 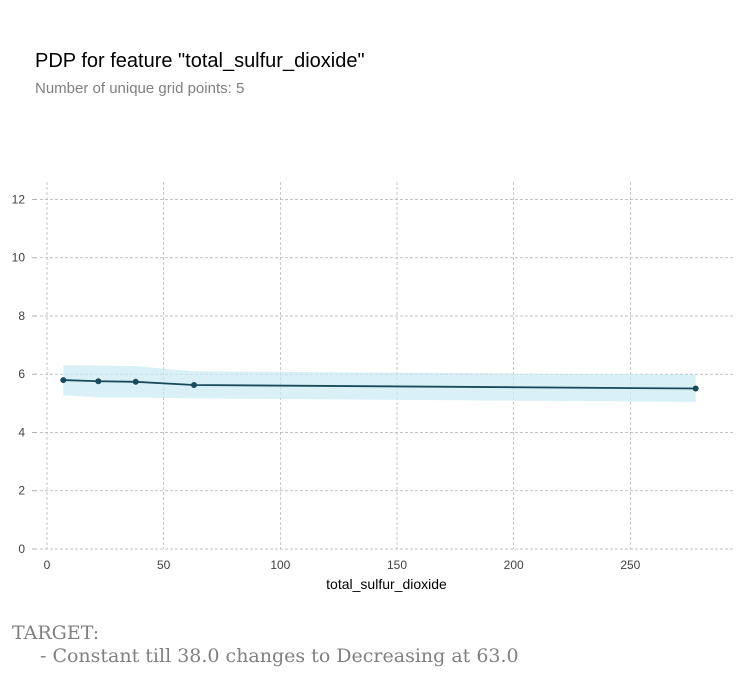 I want to click on x-tick-label: 0, so click(x=47, y=565).